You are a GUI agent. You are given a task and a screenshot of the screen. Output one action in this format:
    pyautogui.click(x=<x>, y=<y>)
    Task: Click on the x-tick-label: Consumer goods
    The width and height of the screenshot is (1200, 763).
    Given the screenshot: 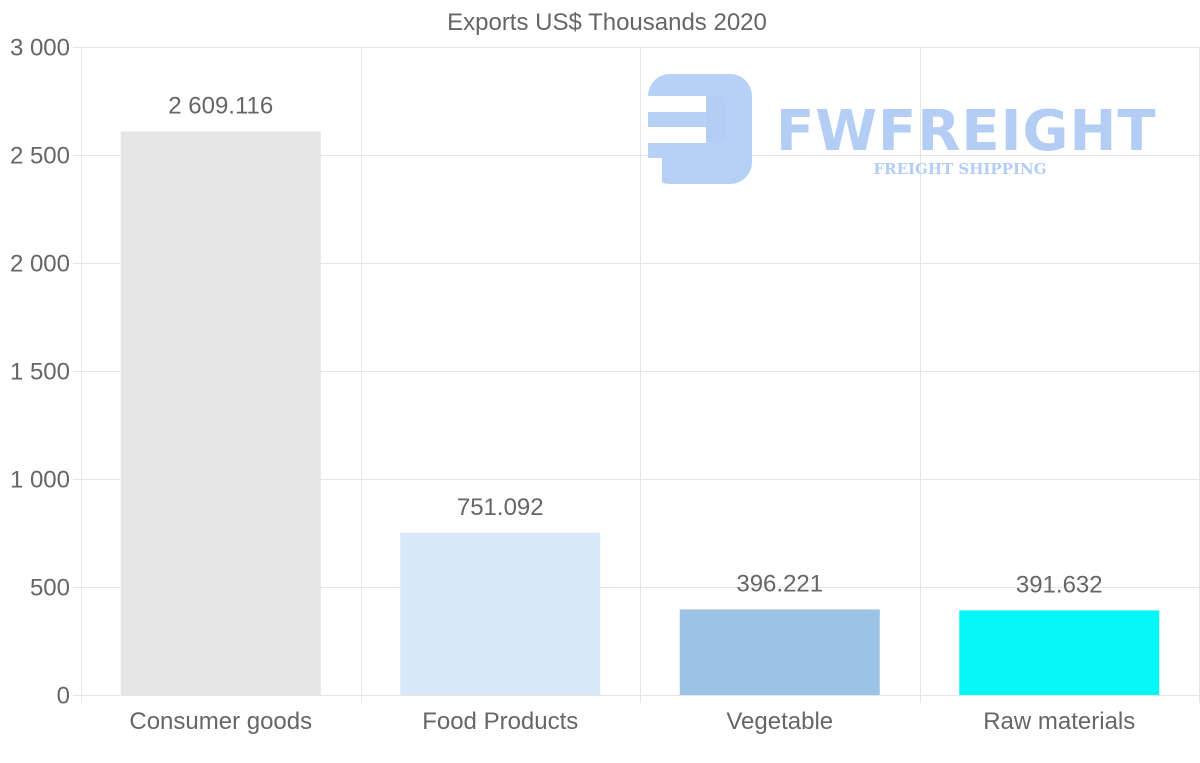 What is the action you would take?
    pyautogui.click(x=220, y=721)
    